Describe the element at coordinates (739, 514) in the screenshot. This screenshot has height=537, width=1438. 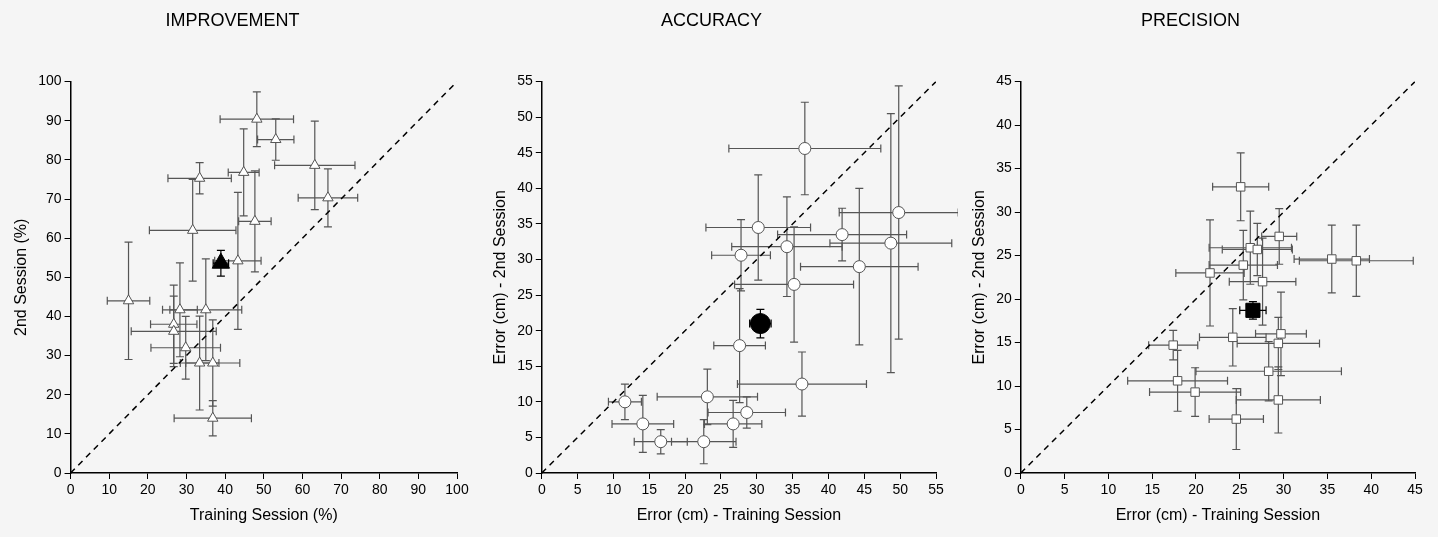
I see `x-axis-title: Error (cm) - Training Session` at that location.